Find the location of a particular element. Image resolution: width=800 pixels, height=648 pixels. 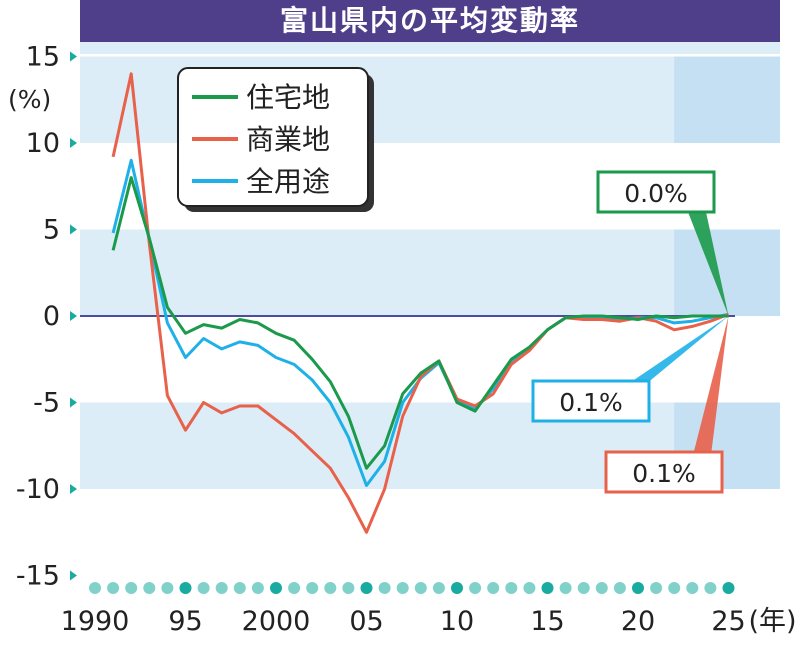

y-tick-label: -5 is located at coordinates (46, 403).